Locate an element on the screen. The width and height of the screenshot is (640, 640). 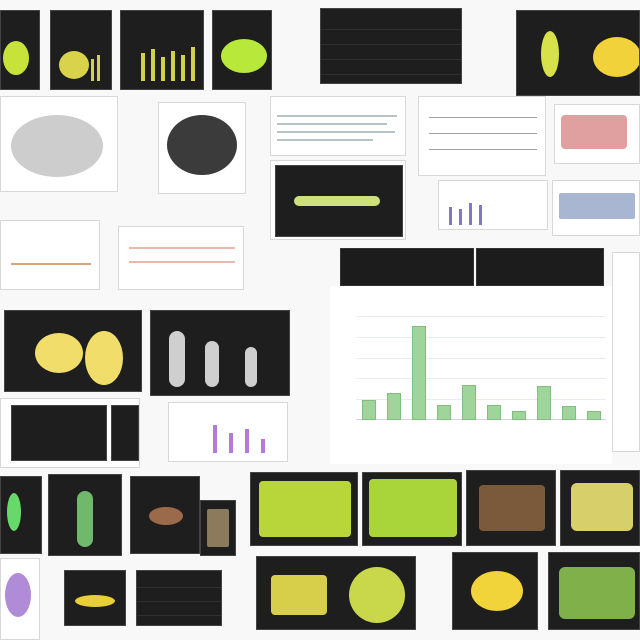
thumb-purple-photo is located at coordinates (20, 599).